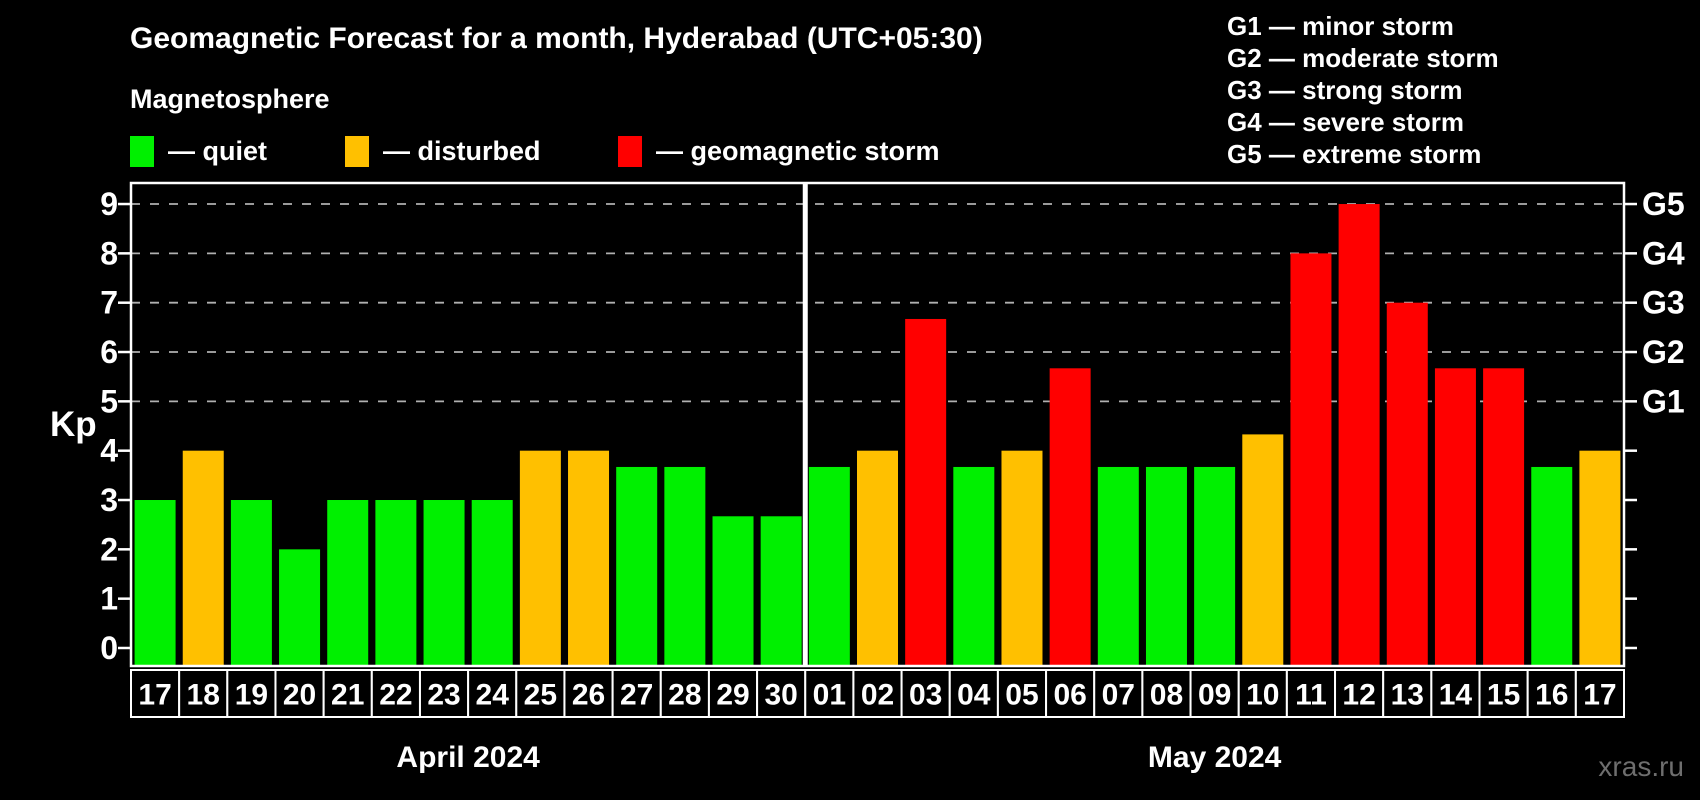 This screenshot has width=1700, height=800. I want to click on y-tick-label-6: 6, so click(109, 352).